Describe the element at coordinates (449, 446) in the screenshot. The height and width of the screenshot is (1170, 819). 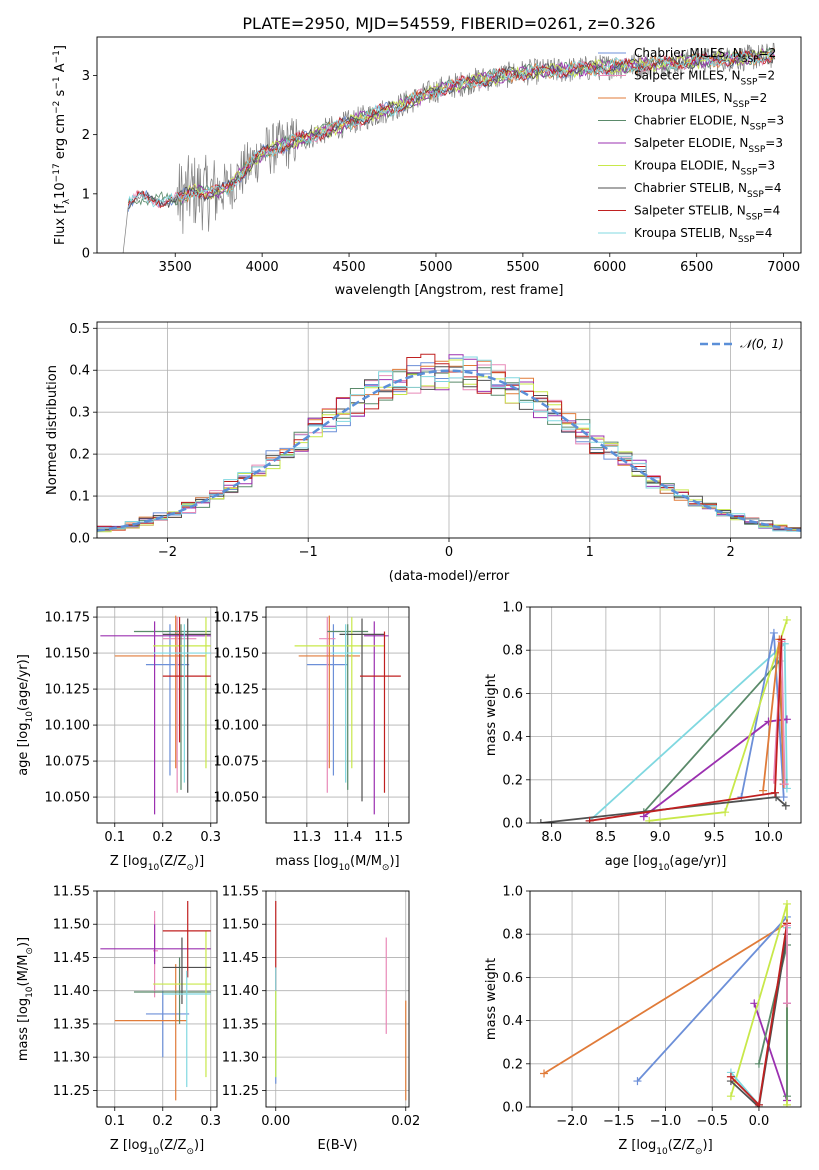
I see `residual-hist-kroupa_elodie` at that location.